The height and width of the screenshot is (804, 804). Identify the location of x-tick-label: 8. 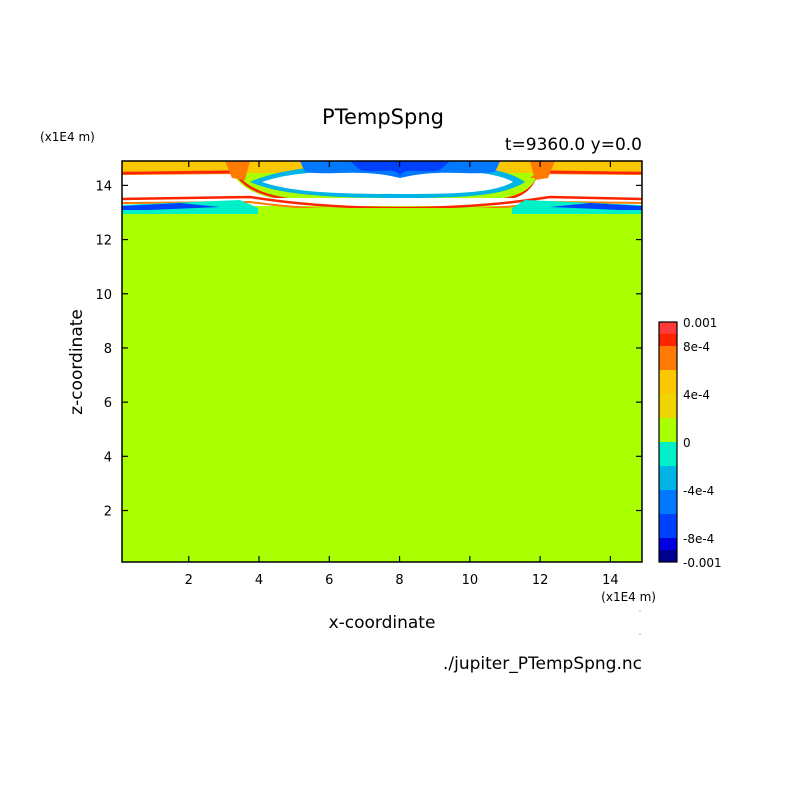
(399, 580).